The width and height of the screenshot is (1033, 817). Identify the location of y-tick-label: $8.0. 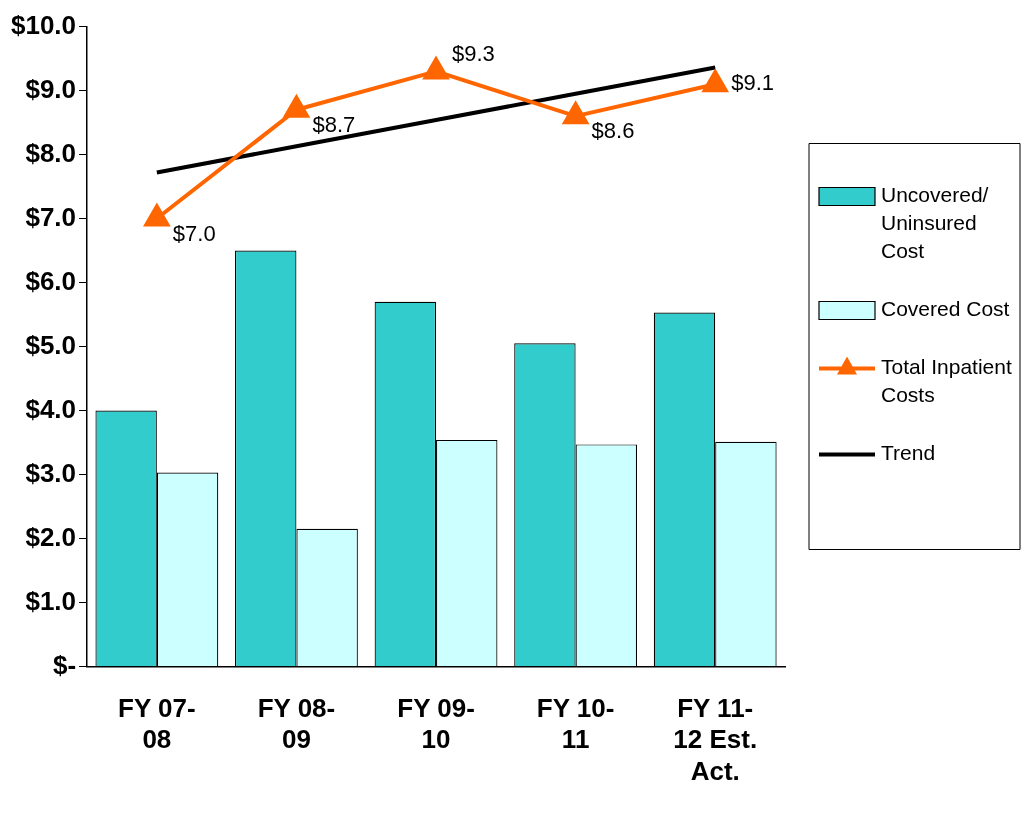
(51, 152).